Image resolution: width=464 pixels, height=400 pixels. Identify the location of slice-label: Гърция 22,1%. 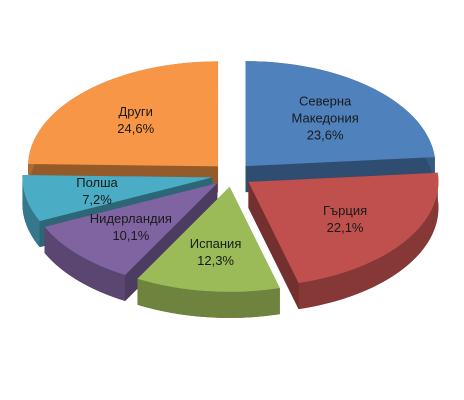
(345, 219).